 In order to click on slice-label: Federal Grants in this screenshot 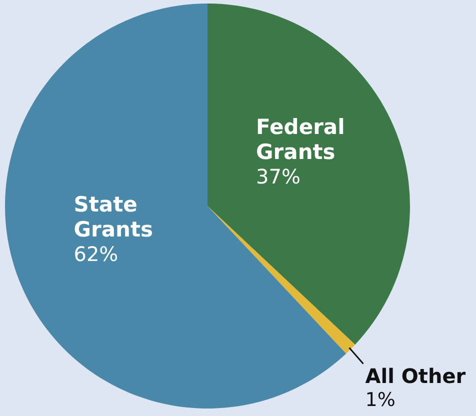, I will do `click(300, 139)`.